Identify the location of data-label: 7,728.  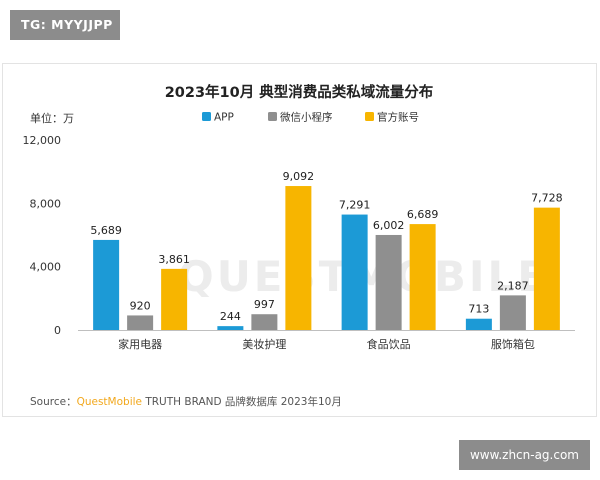
(547, 198).